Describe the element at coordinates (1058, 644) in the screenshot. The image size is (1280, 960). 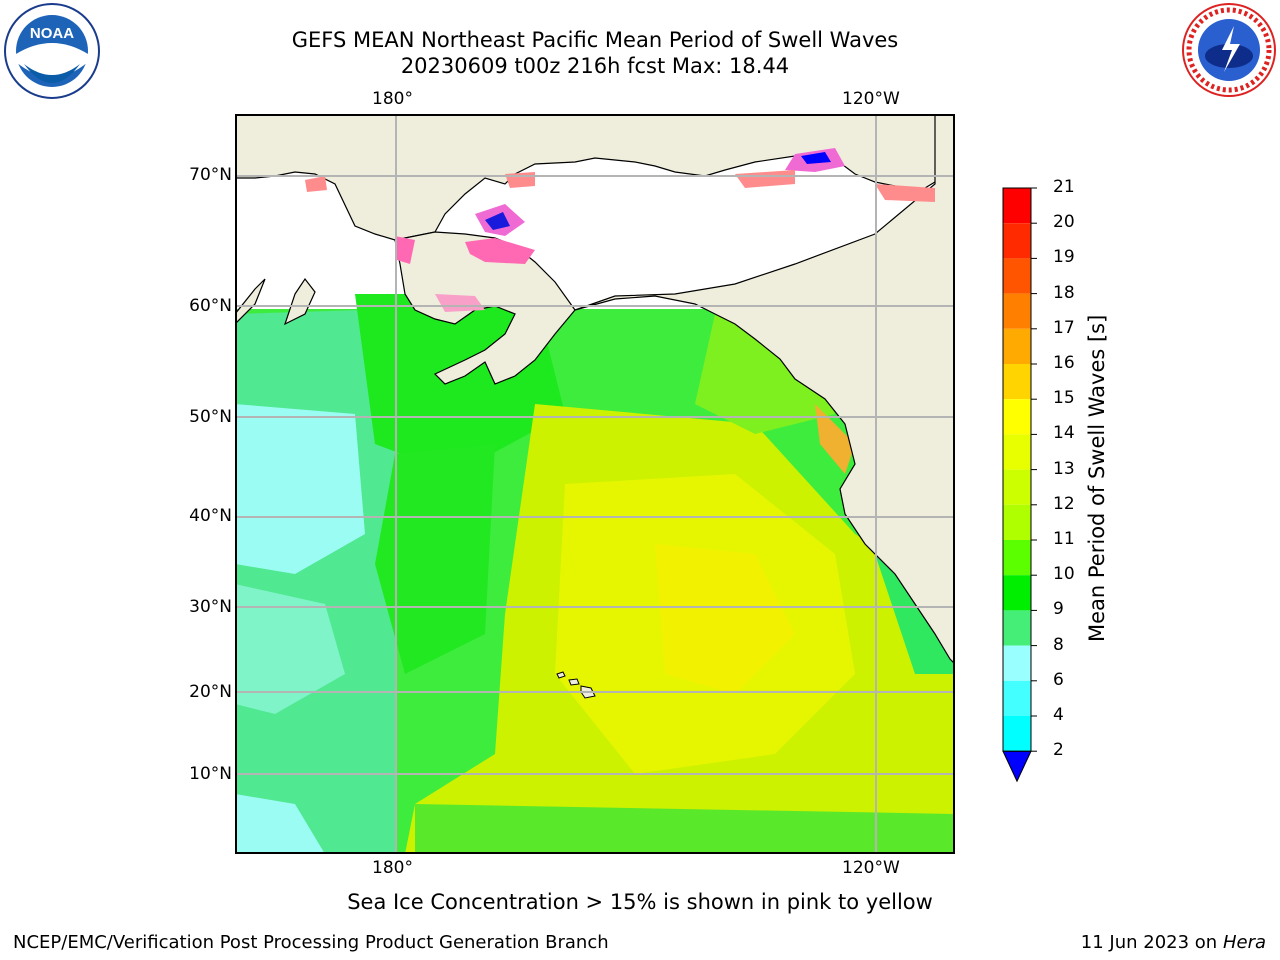
I see `colorbar-tick-label: 8` at that location.